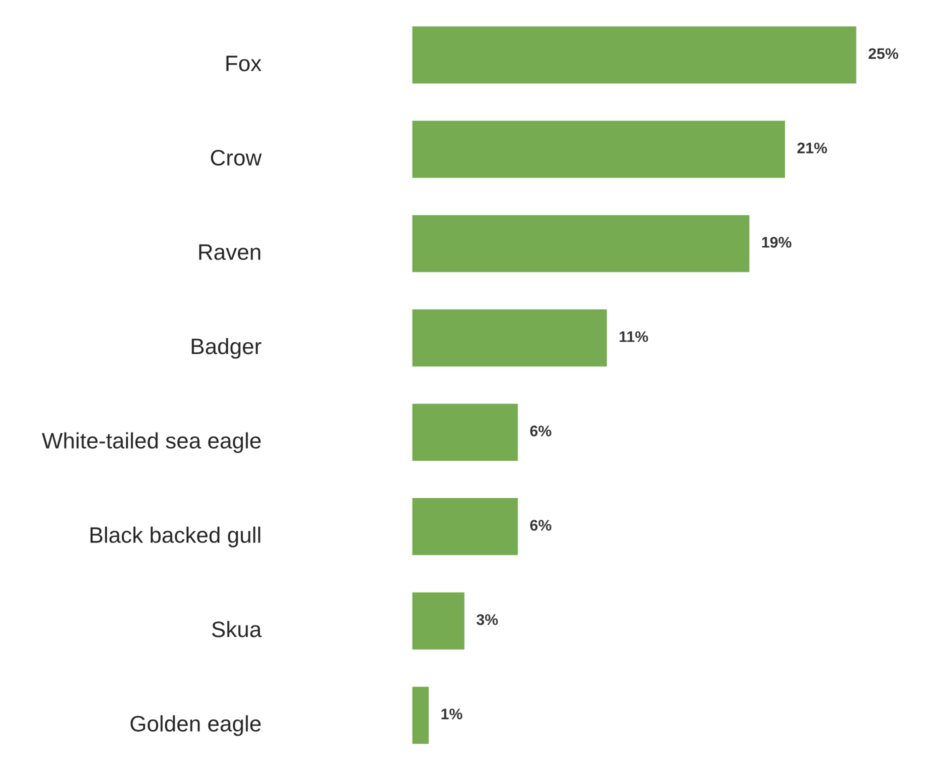 The image size is (942, 778). What do you see at coordinates (175, 537) in the screenshot?
I see `y-tick-label: Black backed gull` at bounding box center [175, 537].